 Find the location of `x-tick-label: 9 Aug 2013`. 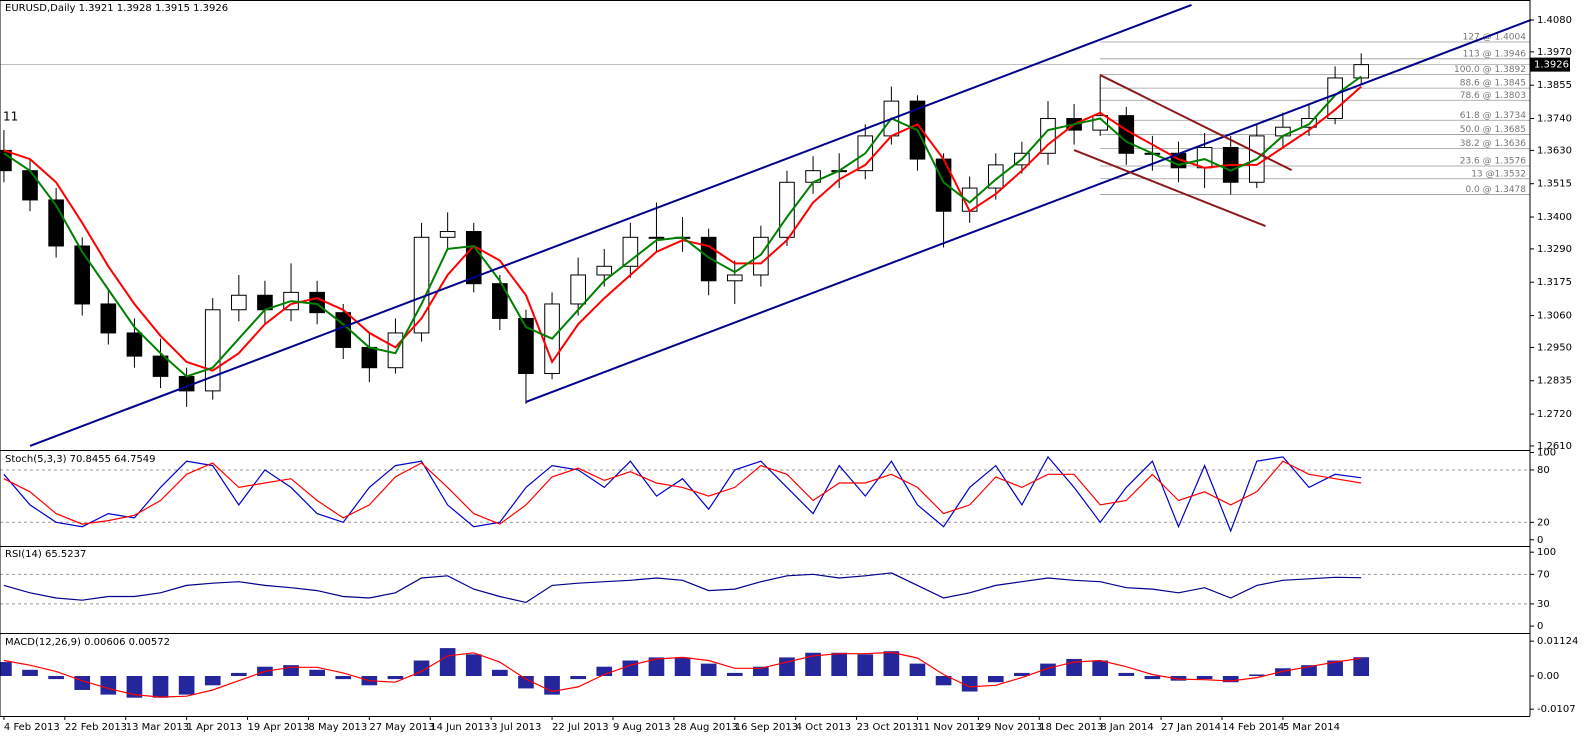

x-tick-label: 9 Aug 2013 is located at coordinates (642, 727).